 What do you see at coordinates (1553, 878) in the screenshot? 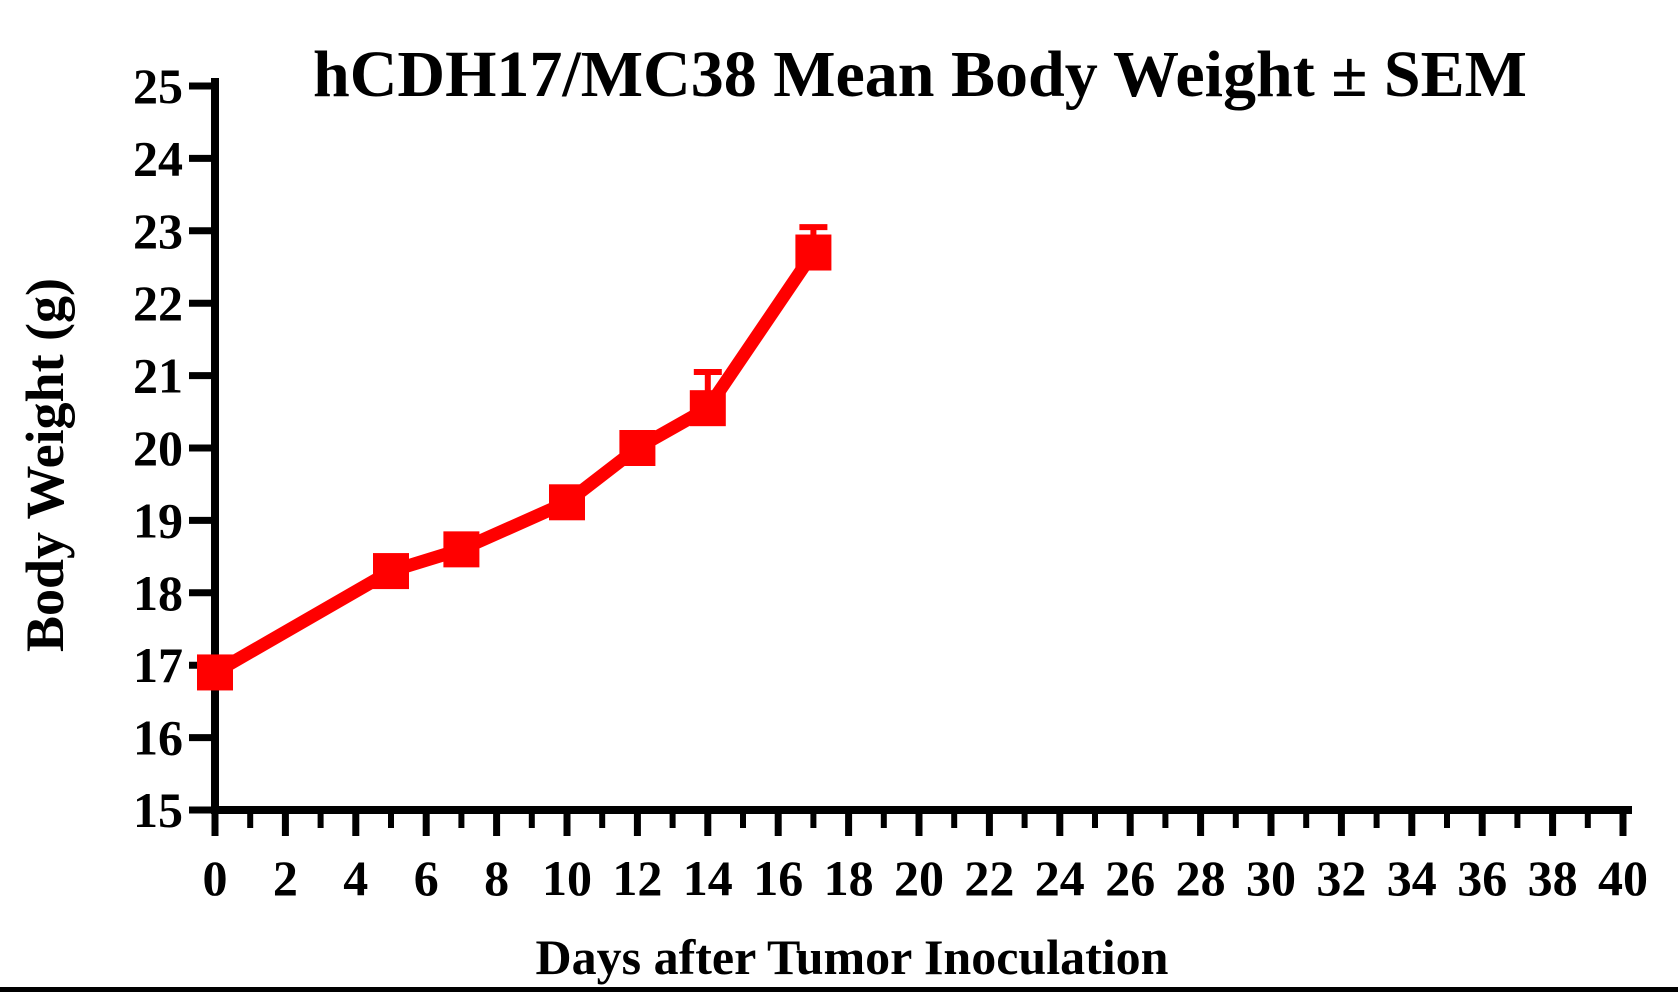
I see `x-tick-label: 38` at bounding box center [1553, 878].